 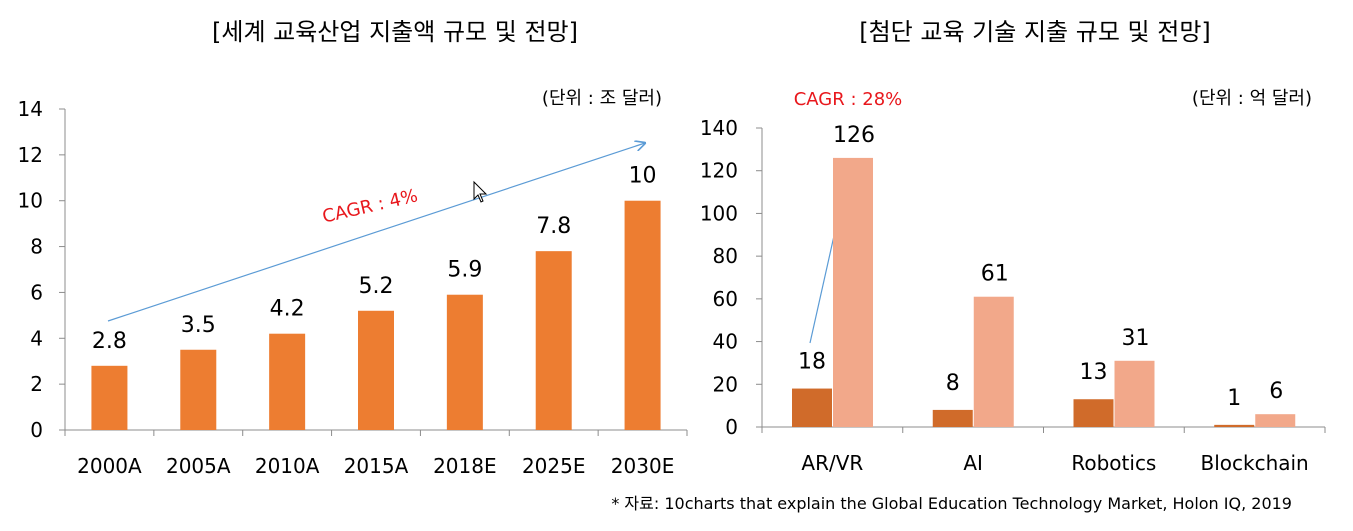 I want to click on left-bar-value-label: 5.2, so click(x=376, y=286).